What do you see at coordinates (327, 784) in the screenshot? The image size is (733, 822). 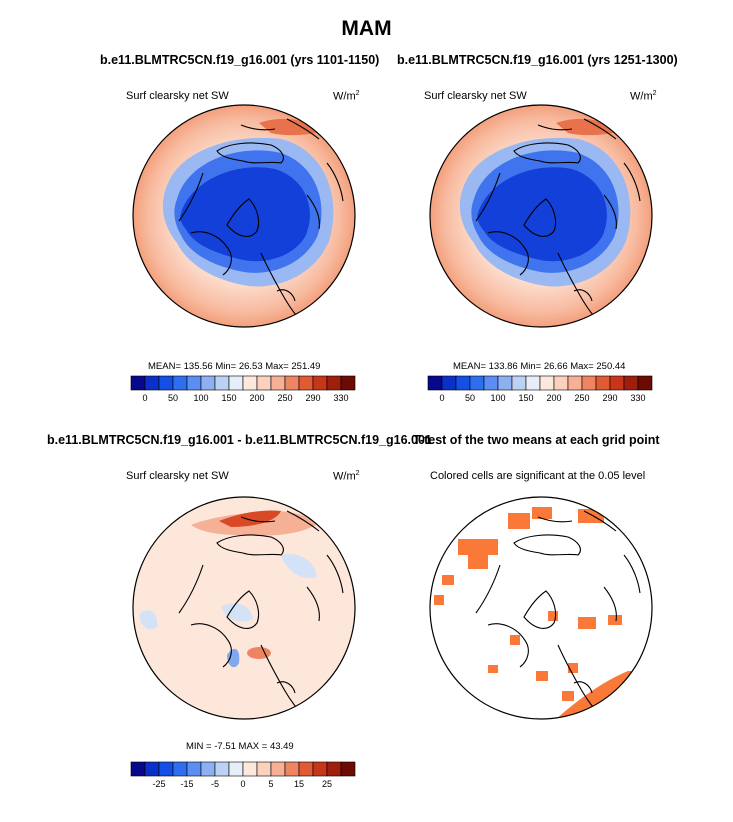 I see `colorbar-tick-label: 25` at bounding box center [327, 784].